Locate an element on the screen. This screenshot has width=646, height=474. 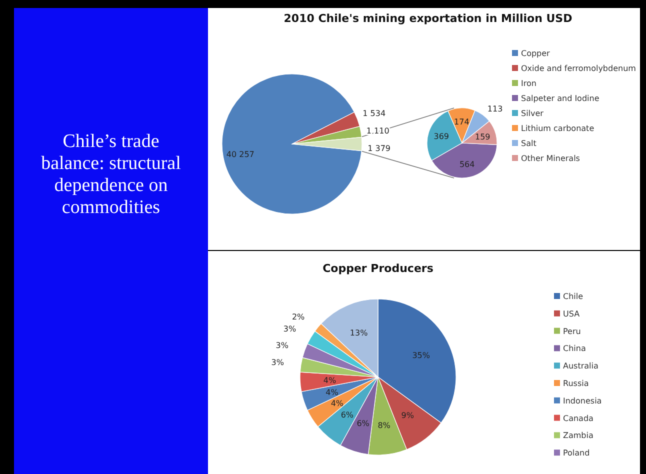
data-label: 40 257 is located at coordinates (240, 154).